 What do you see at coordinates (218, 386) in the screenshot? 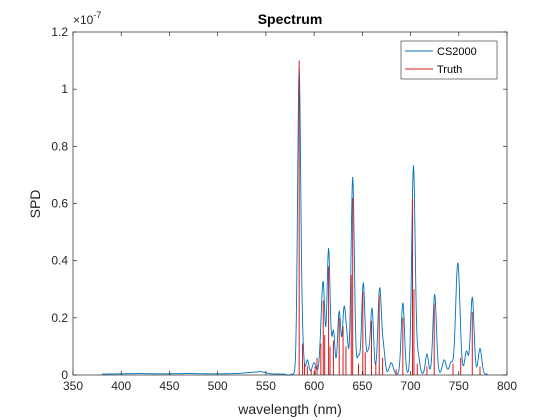
I see `x-tick-label: 500` at bounding box center [218, 386].